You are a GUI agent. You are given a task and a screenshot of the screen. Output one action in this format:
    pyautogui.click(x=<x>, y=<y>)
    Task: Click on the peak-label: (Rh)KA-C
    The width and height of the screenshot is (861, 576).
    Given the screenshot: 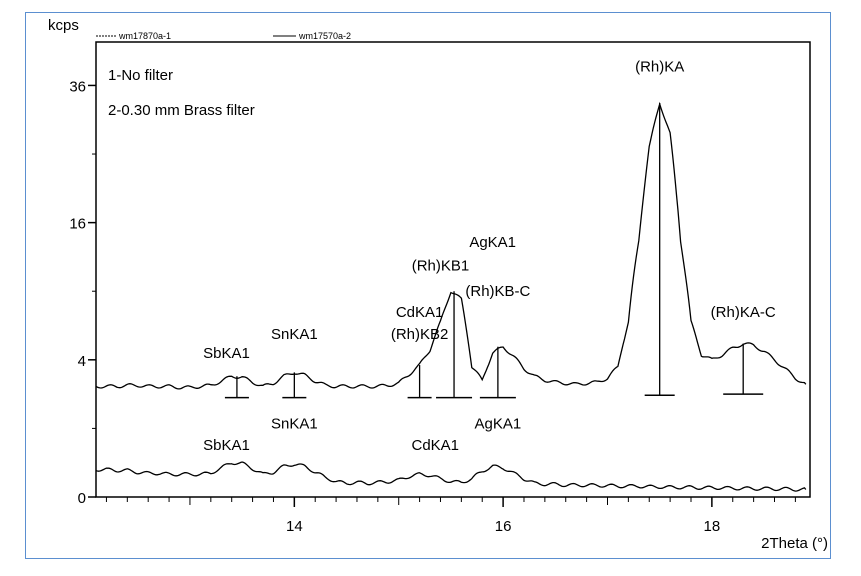 What is the action you would take?
    pyautogui.click(x=743, y=312)
    